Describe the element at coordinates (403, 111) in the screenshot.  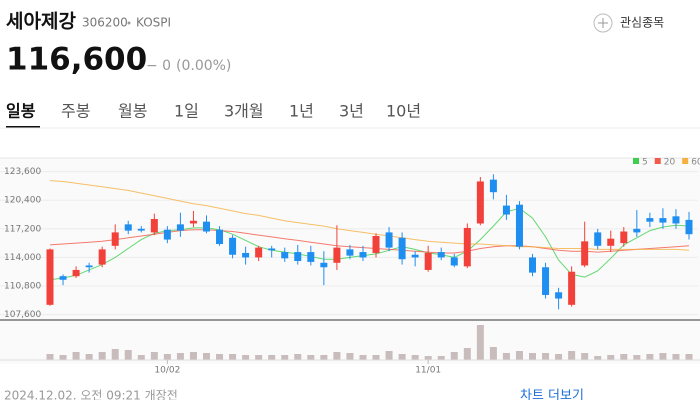
I see `period-tab: 10년` at that location.